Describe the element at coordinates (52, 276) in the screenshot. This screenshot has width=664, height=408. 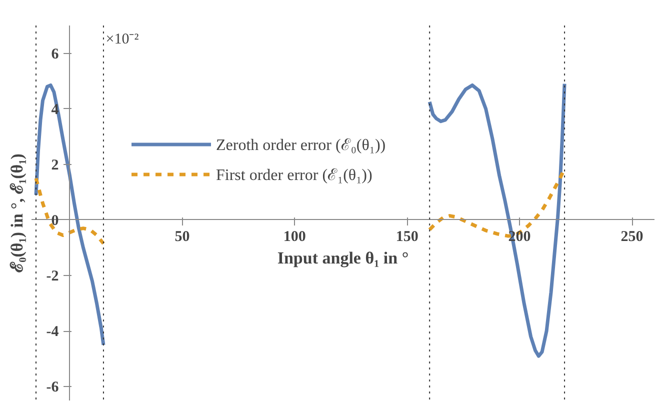
I see `y-tick-label: -2` at that location.